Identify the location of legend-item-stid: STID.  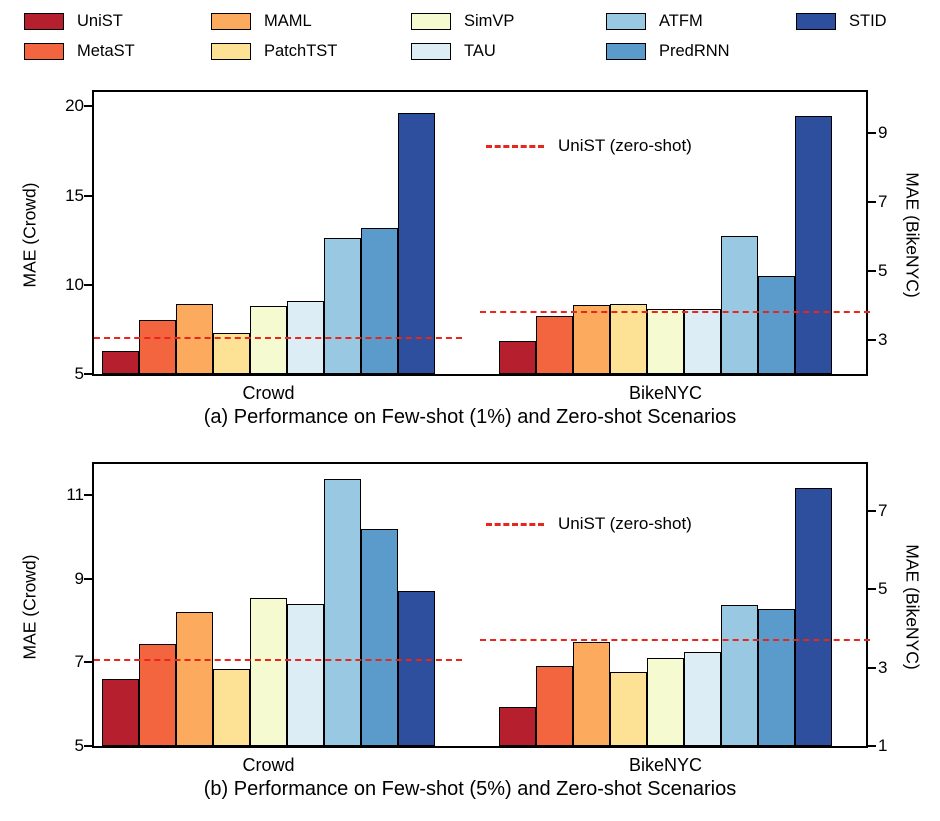
(861, 21).